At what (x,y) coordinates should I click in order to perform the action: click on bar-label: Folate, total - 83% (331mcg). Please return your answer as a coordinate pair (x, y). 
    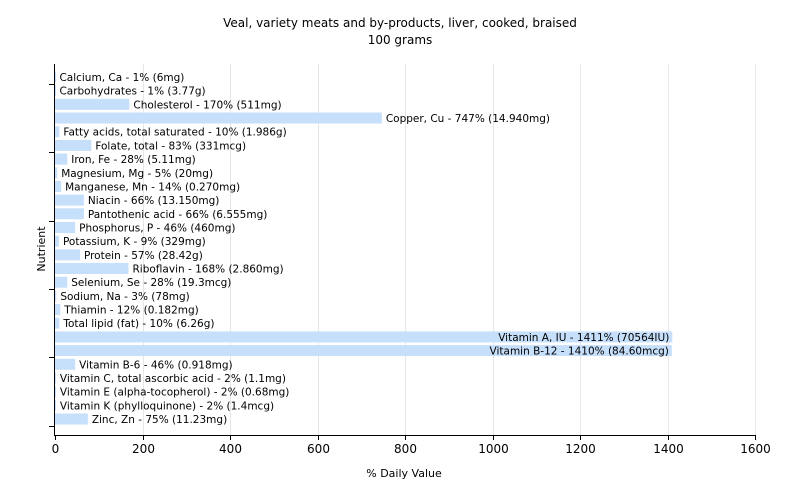
    Looking at the image, I should click on (170, 146).